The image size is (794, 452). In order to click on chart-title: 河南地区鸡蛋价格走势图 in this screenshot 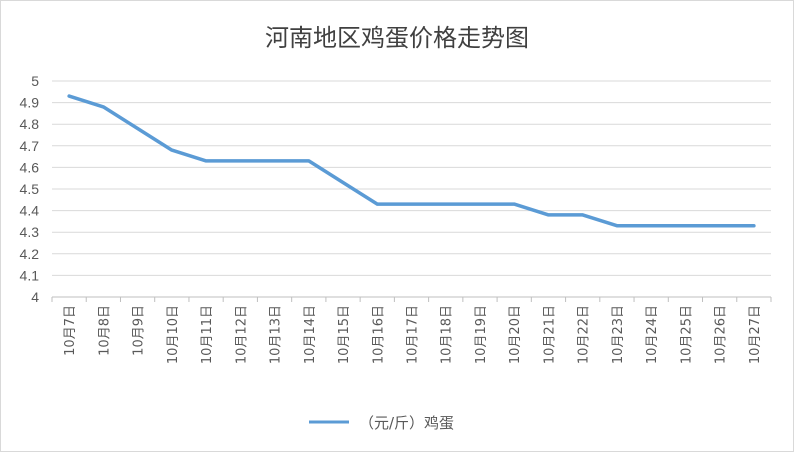, I will do `click(397, 38)`.